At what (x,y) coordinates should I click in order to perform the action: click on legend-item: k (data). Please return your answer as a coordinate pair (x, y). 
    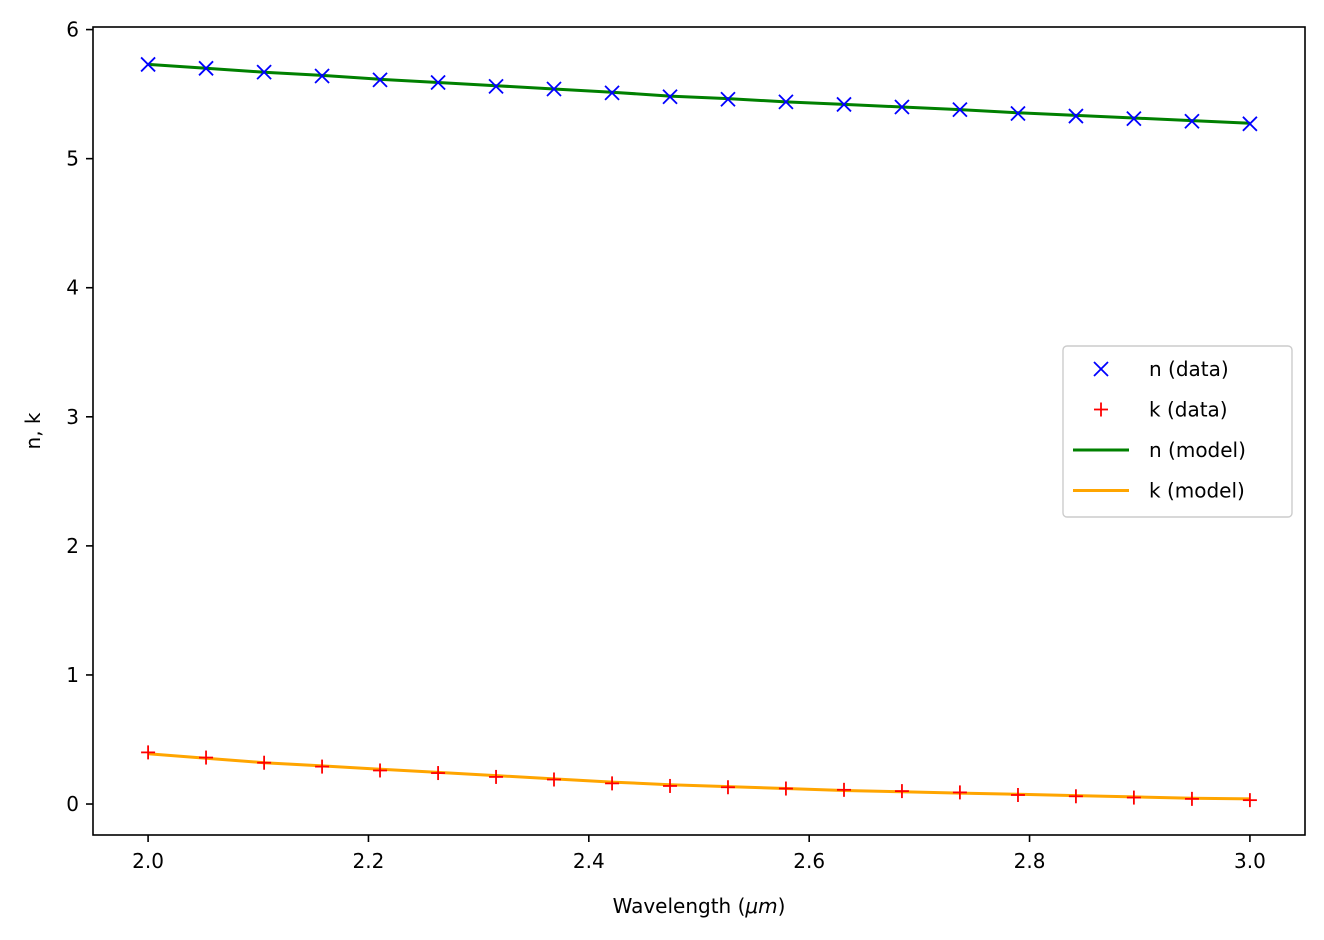
    Looking at the image, I should click on (1161, 410).